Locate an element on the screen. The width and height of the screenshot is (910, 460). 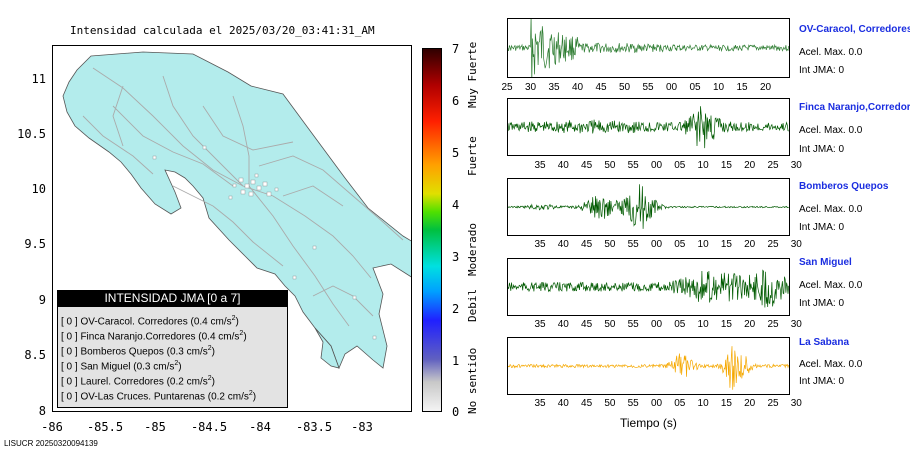
waveform-x-tick: 20 is located at coordinates (750, 403).